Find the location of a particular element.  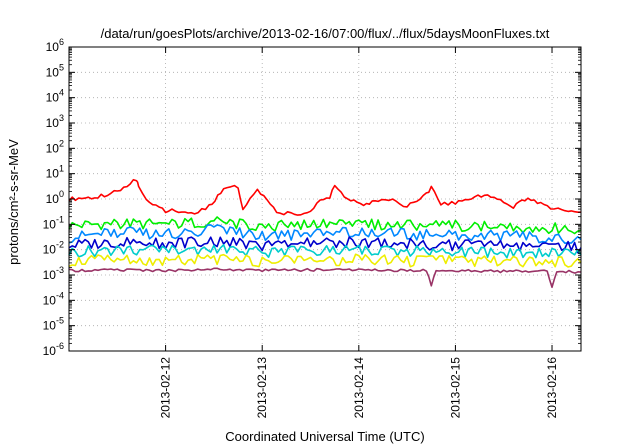

y-tick-exponent: 2 is located at coordinates (61, 143).